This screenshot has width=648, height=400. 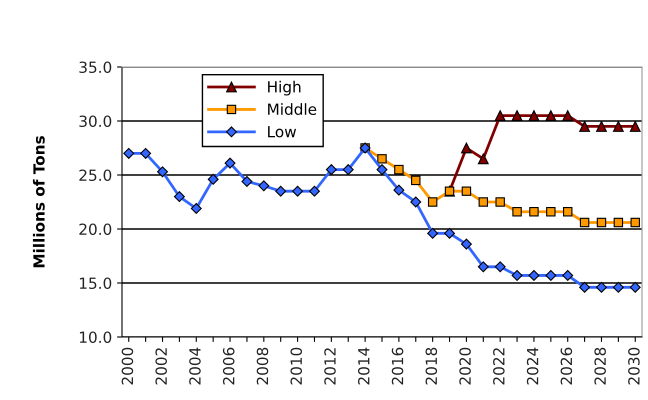 I want to click on x-tick-label: 2000, so click(x=128, y=366).